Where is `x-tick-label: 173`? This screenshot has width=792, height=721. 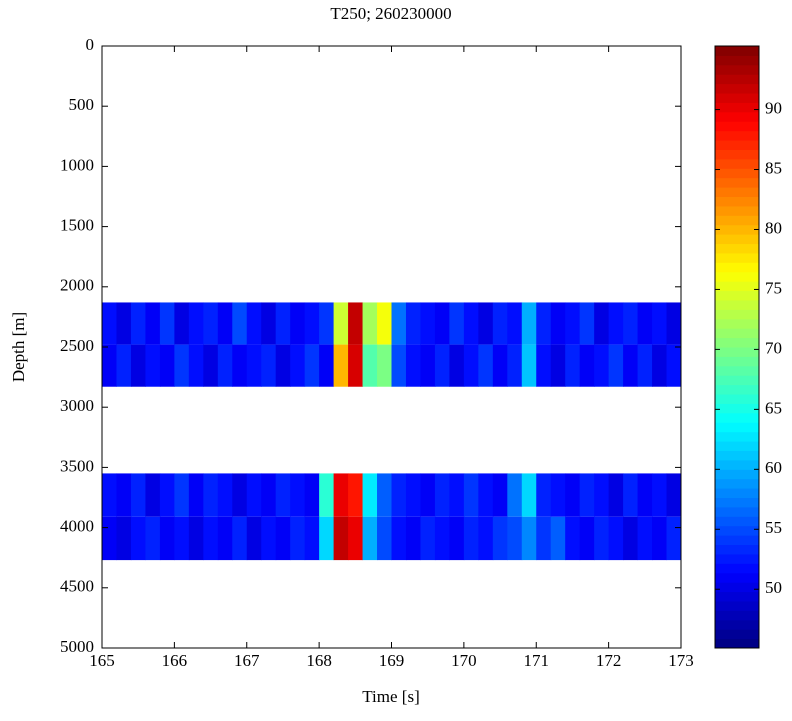 x-tick-label: 173 is located at coordinates (681, 660).